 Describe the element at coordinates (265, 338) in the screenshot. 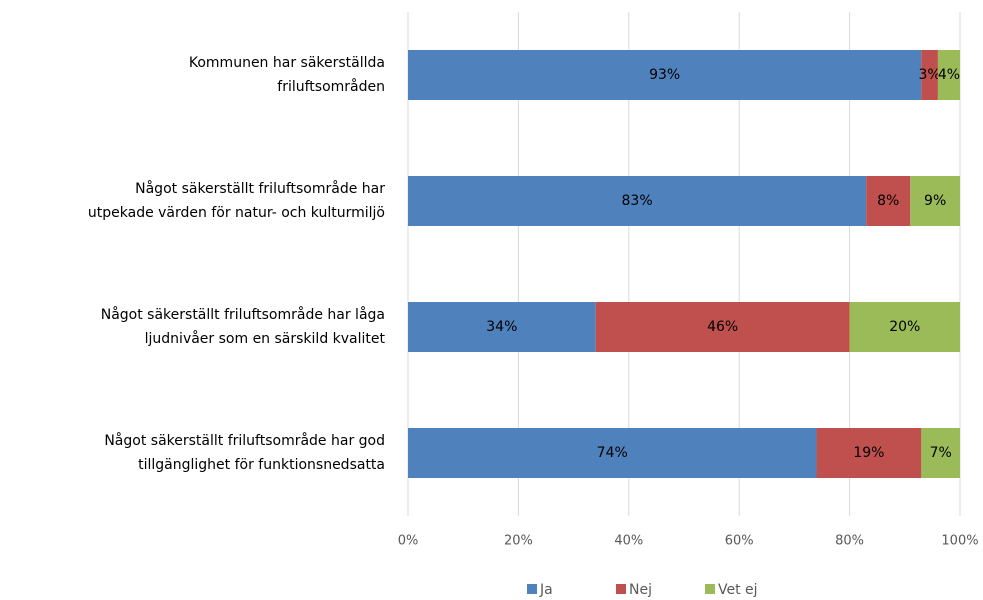

I see `category-label: ljudnivåer som en särskild kvalitet` at that location.